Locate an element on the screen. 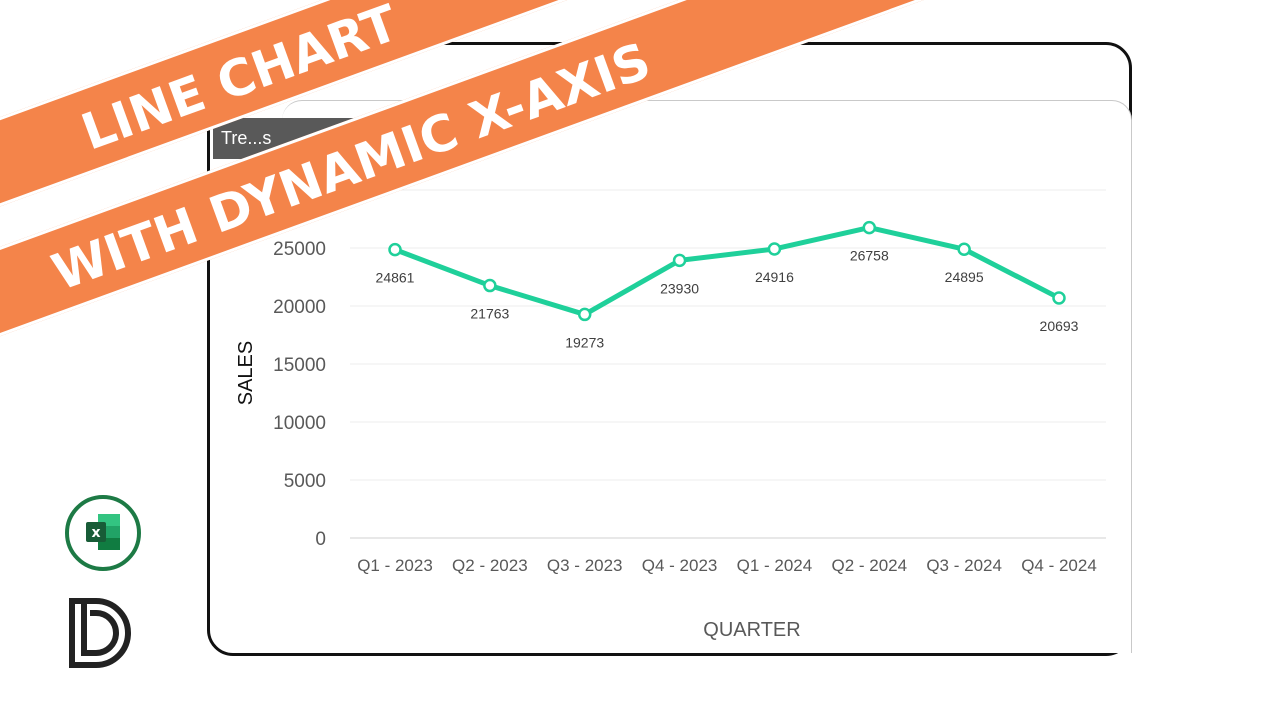  data-label: 20693 is located at coordinates (1059, 326).